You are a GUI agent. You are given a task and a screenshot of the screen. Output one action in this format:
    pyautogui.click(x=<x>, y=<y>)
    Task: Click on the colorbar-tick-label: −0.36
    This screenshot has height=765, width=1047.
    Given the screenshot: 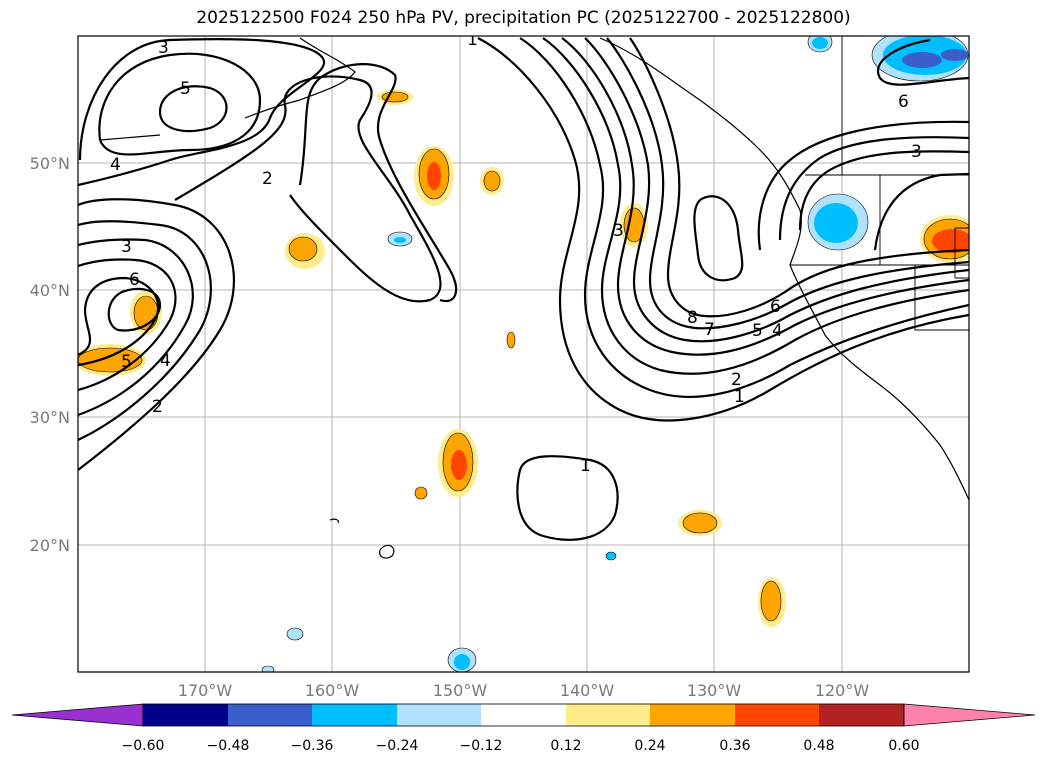 What is the action you would take?
    pyautogui.click(x=312, y=746)
    